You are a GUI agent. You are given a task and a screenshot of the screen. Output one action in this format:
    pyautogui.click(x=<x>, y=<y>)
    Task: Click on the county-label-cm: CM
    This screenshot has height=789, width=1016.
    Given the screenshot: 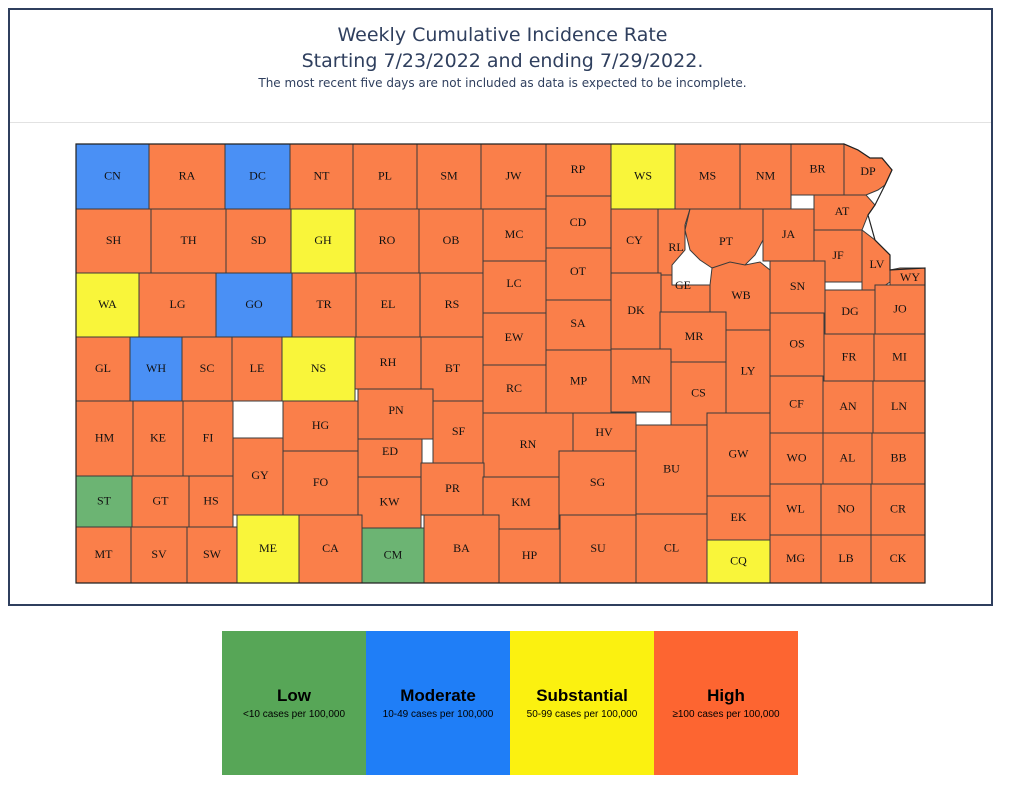 What is the action you would take?
    pyautogui.click(x=393, y=554)
    